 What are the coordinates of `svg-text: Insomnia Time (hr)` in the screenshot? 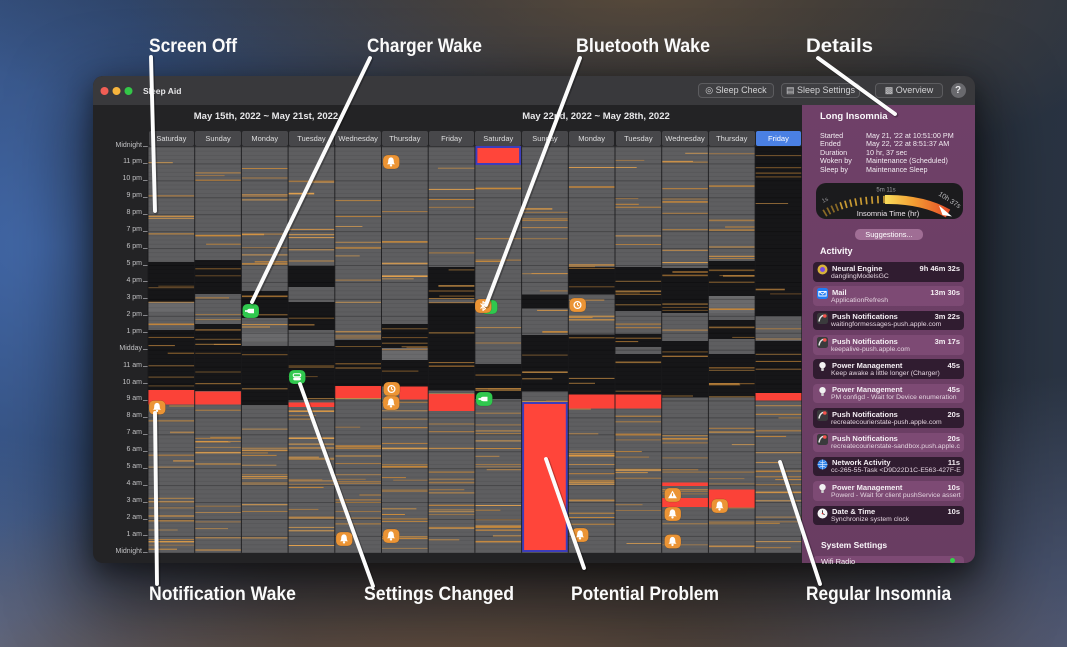 It's located at (888, 213).